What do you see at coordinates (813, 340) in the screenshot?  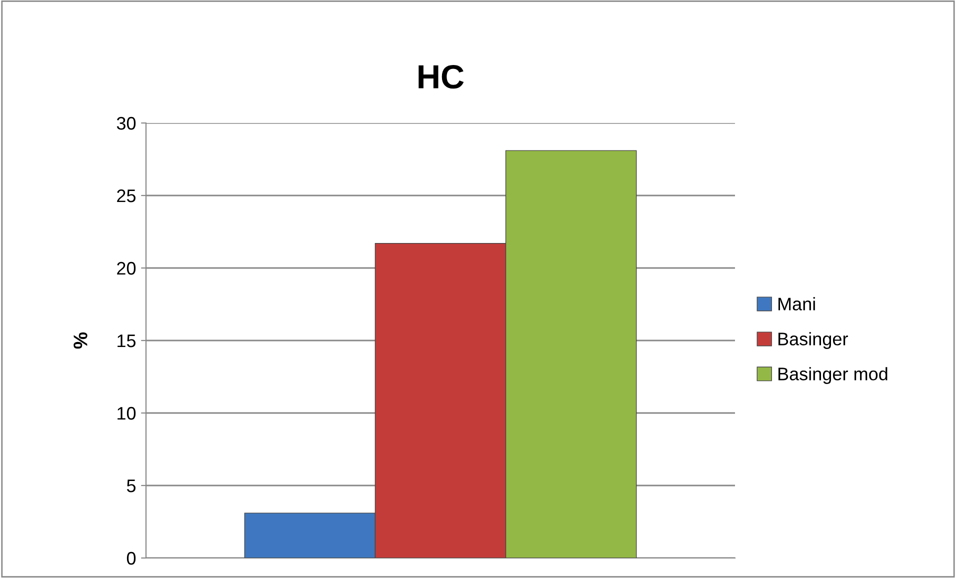 I see `legend-label: Basinger` at bounding box center [813, 340].